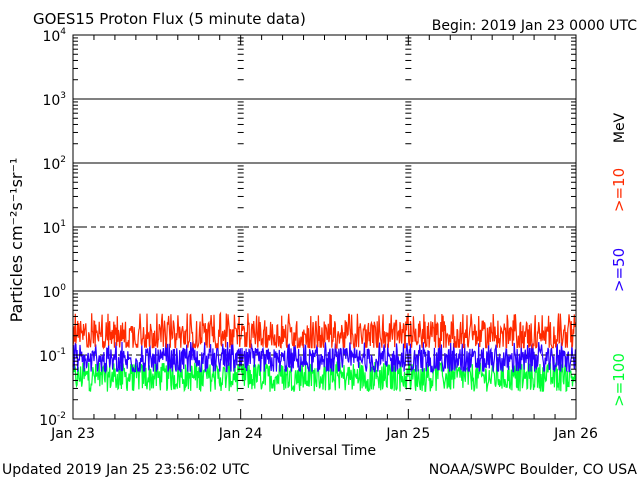  Describe the element at coordinates (72, 434) in the screenshot. I see `x-tick-label: Jan 23` at that location.